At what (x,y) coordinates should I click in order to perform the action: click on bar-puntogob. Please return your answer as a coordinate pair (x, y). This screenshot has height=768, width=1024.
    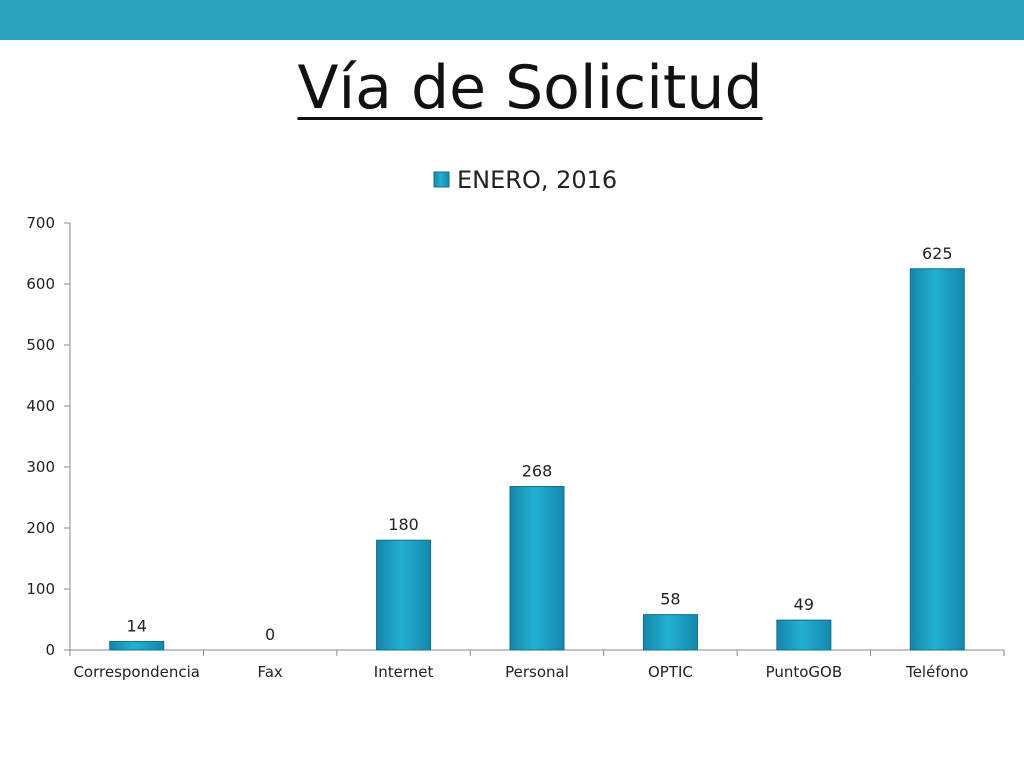
    Looking at the image, I should click on (804, 635).